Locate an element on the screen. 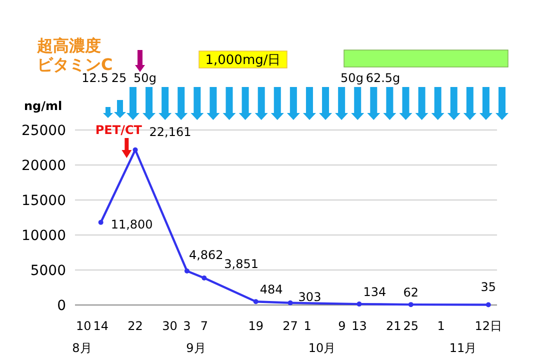 The image size is (540, 360). data-label: 484 is located at coordinates (271, 289).